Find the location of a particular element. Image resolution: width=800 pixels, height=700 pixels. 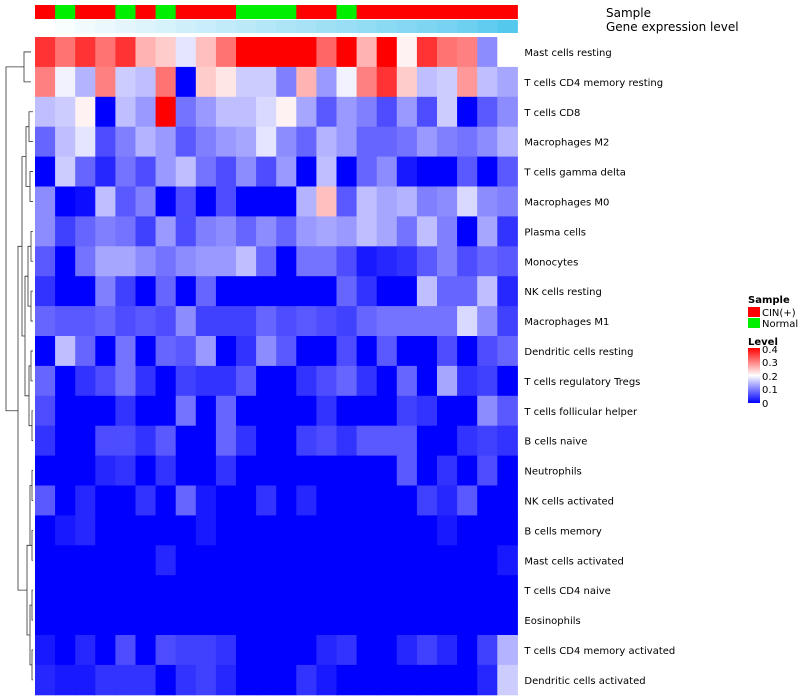

heatmap-cell-r3-c13 is located at coordinates (306, 142).